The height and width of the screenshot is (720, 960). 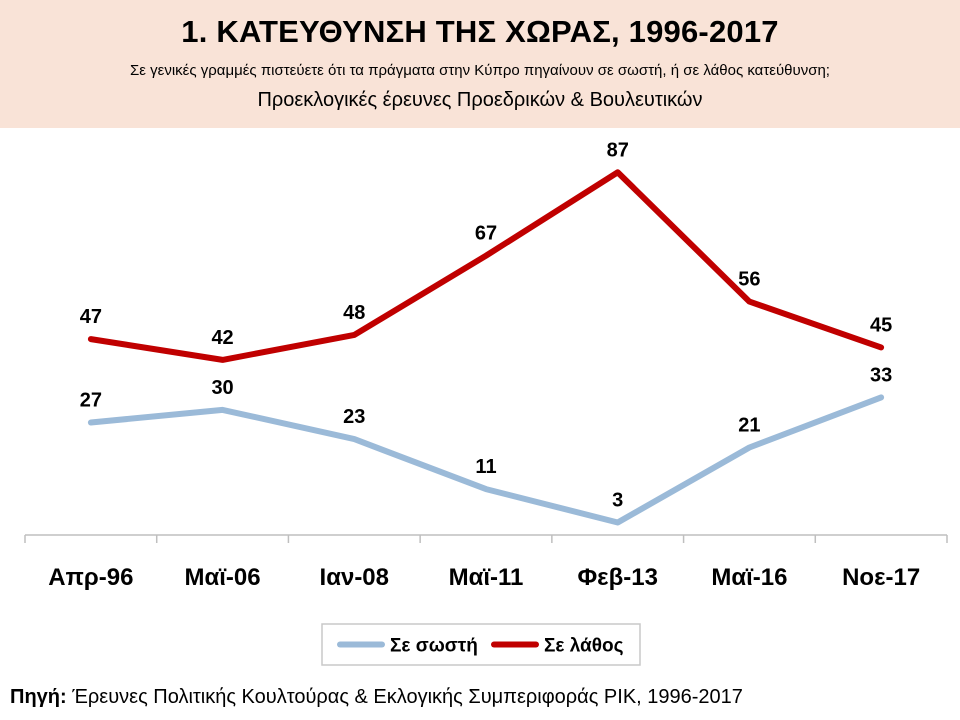 I want to click on data-label: 23, so click(x=354, y=417).